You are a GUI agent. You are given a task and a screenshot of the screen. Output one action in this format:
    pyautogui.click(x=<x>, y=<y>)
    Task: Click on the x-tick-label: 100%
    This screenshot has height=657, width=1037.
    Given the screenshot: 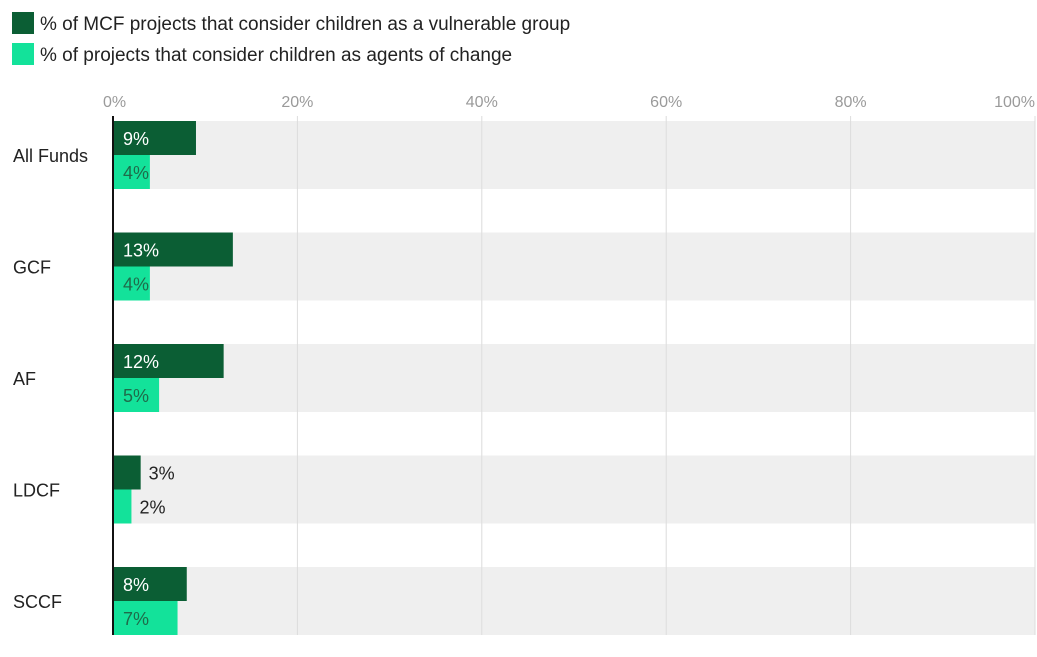 What is the action you would take?
    pyautogui.click(x=1014, y=102)
    